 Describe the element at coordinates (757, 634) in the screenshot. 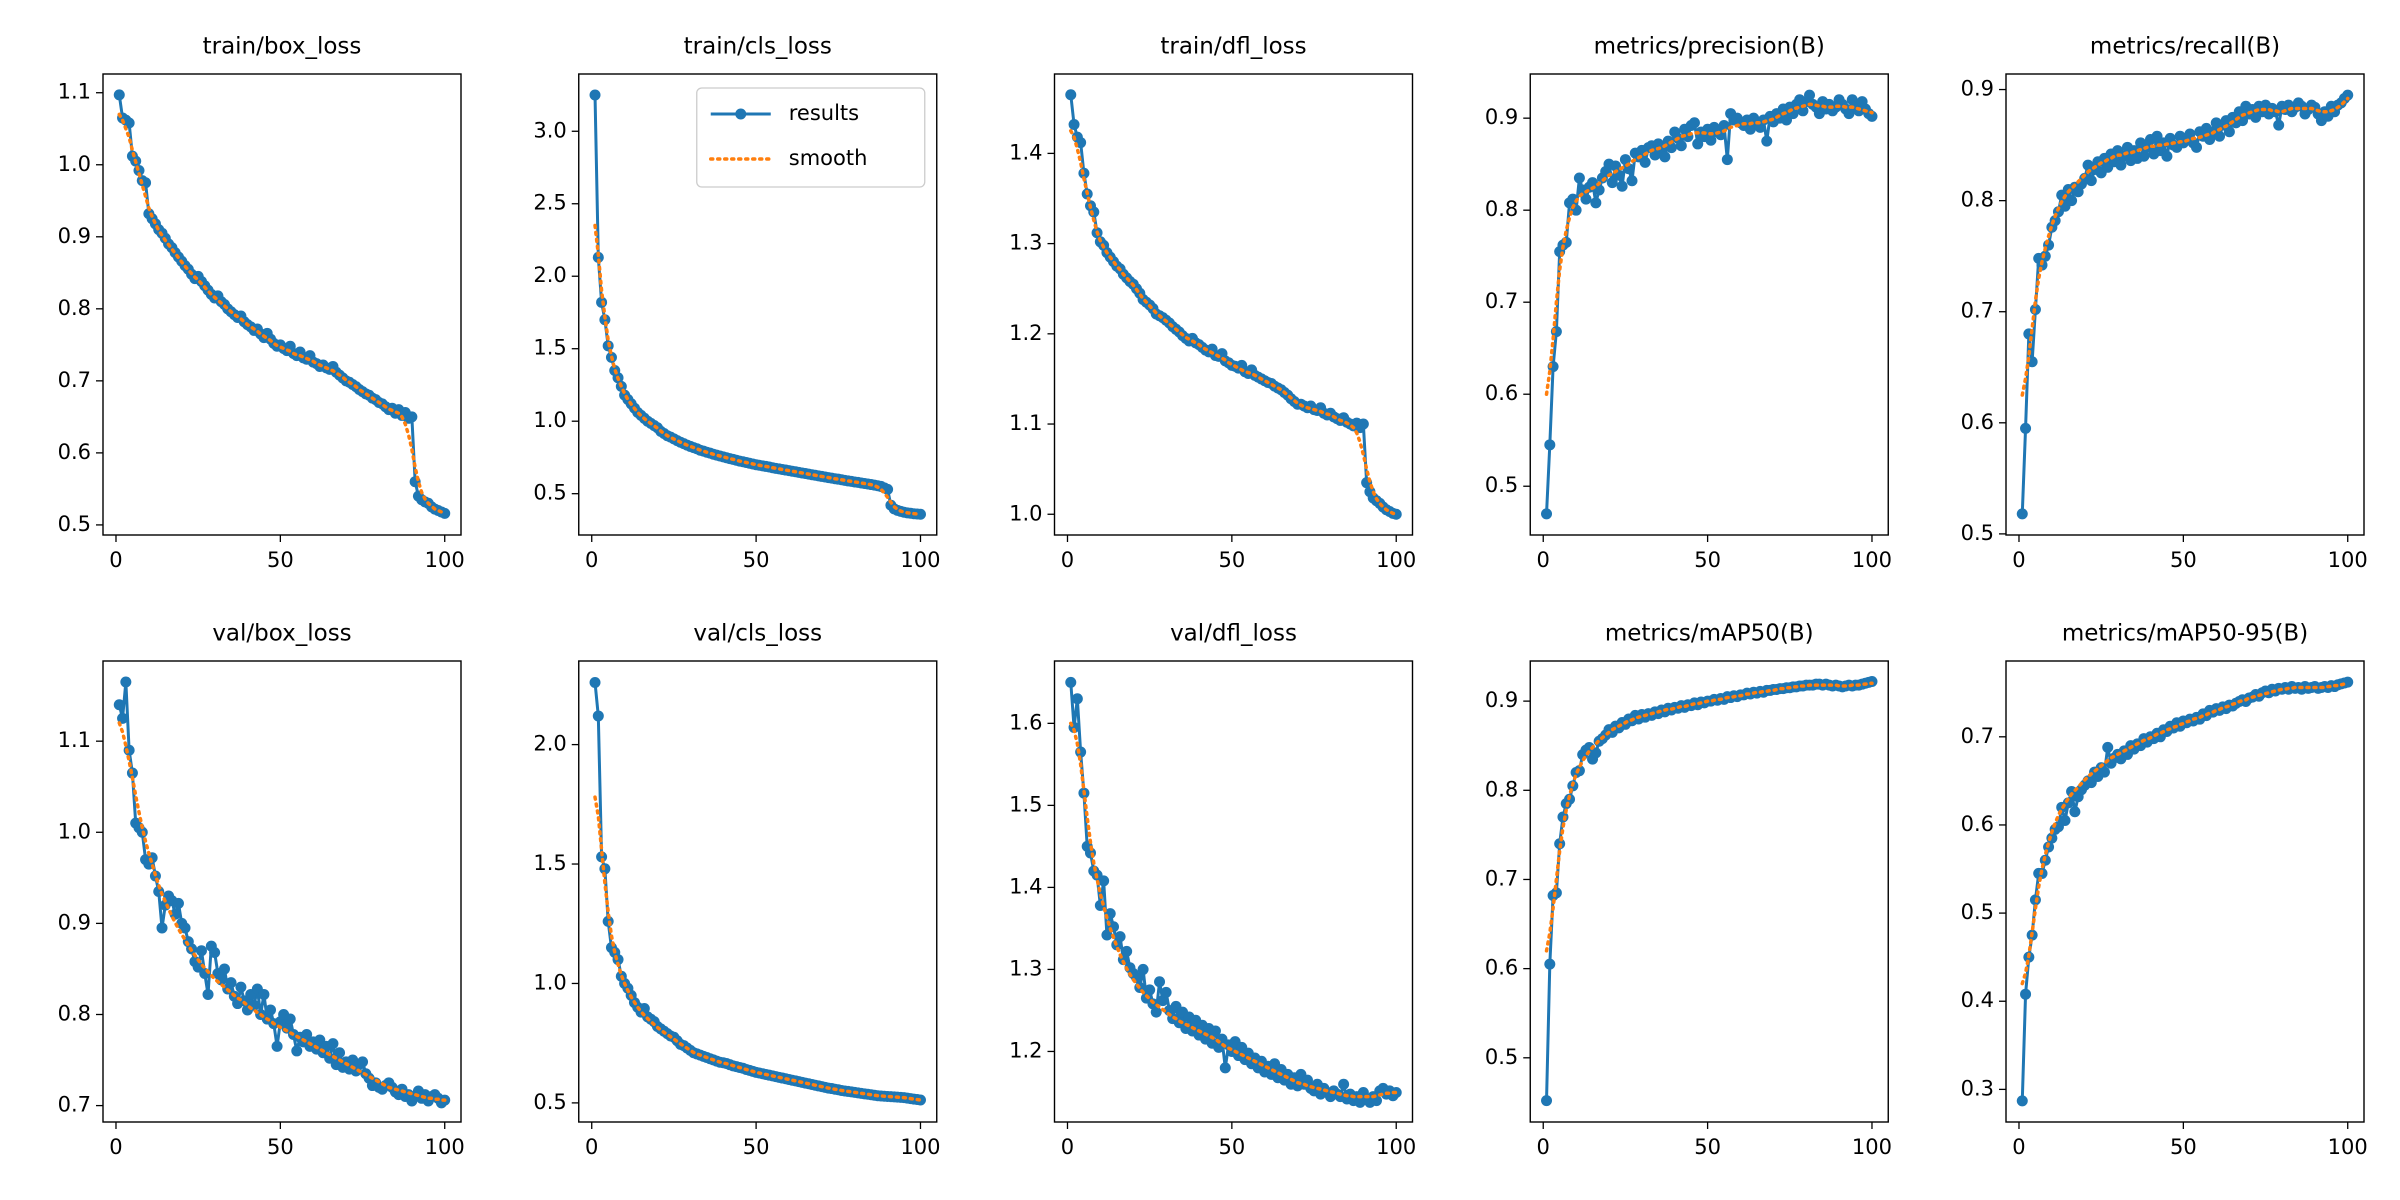

I see `chart-title: val/cls_loss` at that location.